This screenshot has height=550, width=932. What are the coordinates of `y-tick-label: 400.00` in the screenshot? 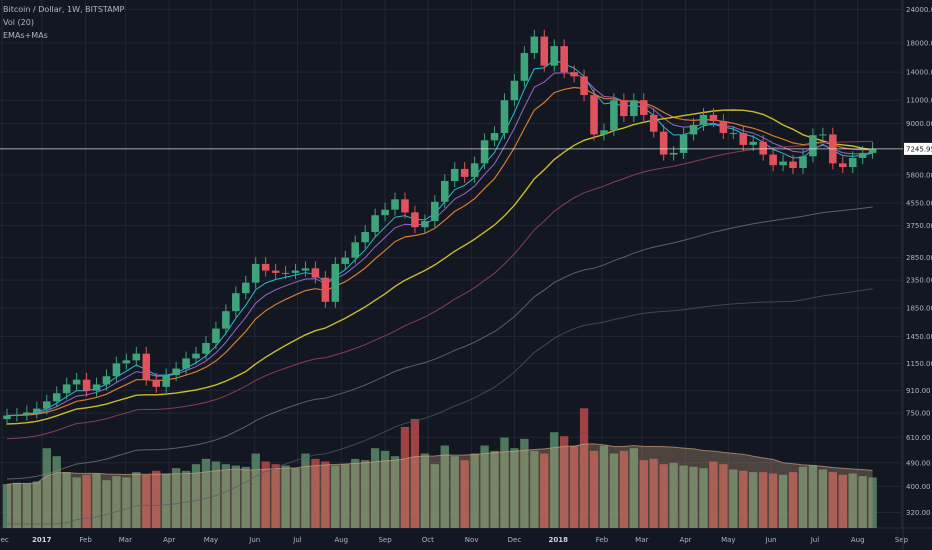 It's located at (918, 487).